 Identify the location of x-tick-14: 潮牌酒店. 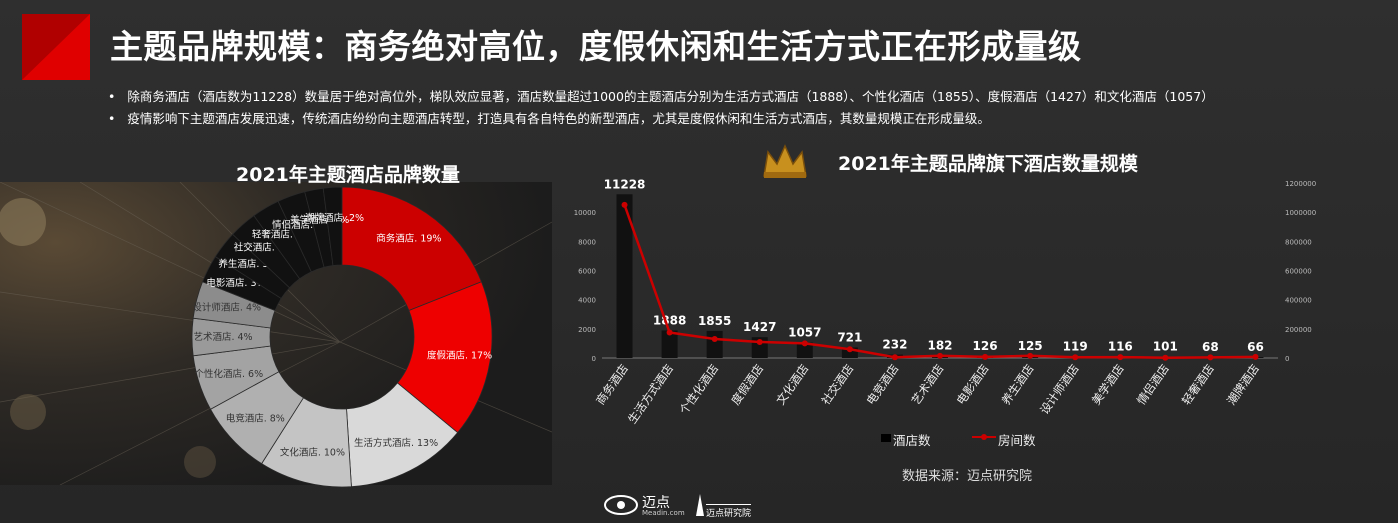
(1243, 385).